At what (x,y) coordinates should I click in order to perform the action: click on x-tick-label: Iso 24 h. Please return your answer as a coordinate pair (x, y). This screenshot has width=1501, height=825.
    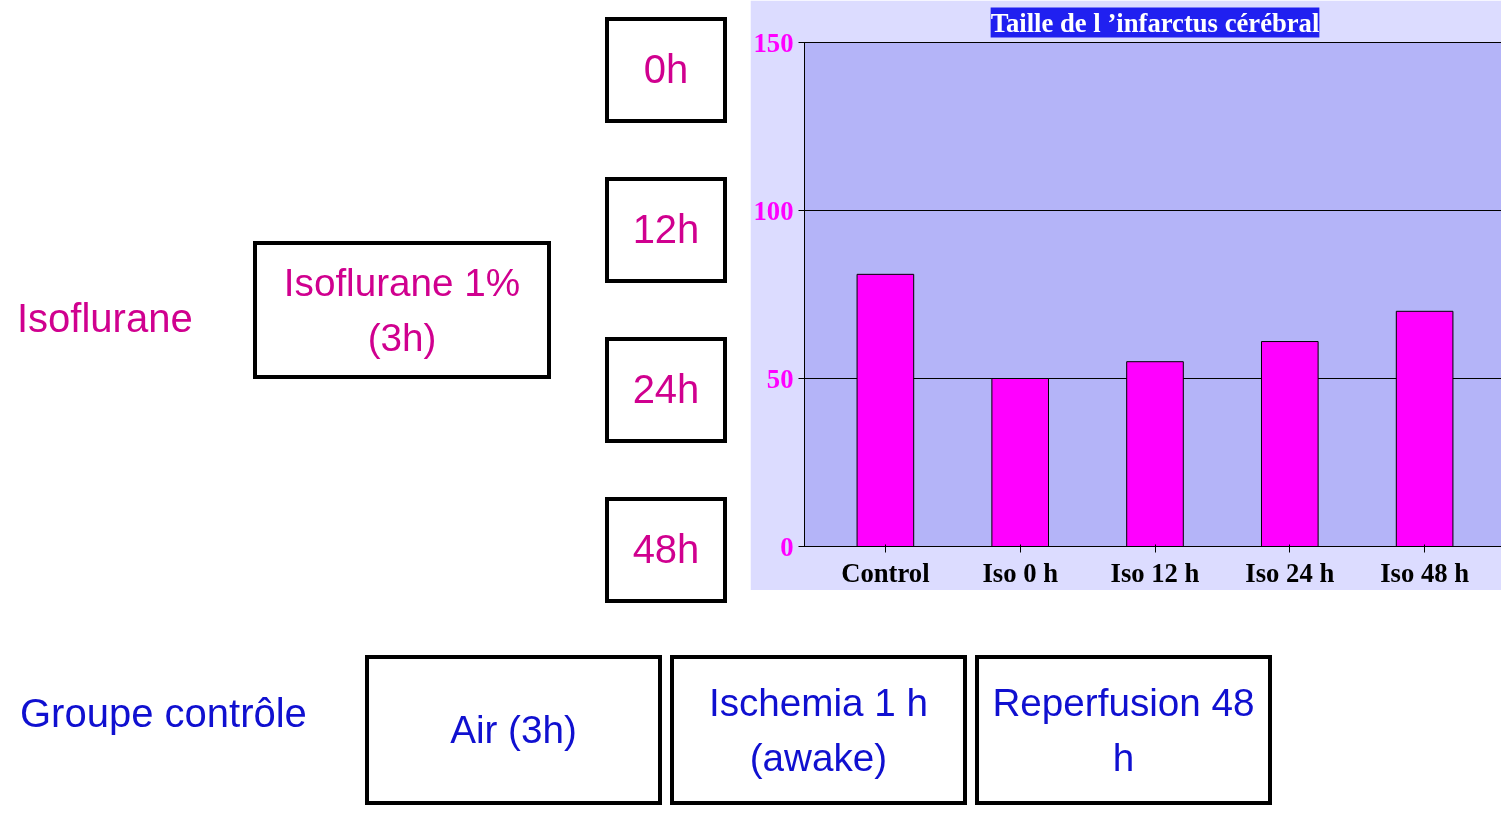
    Looking at the image, I should click on (1290, 572).